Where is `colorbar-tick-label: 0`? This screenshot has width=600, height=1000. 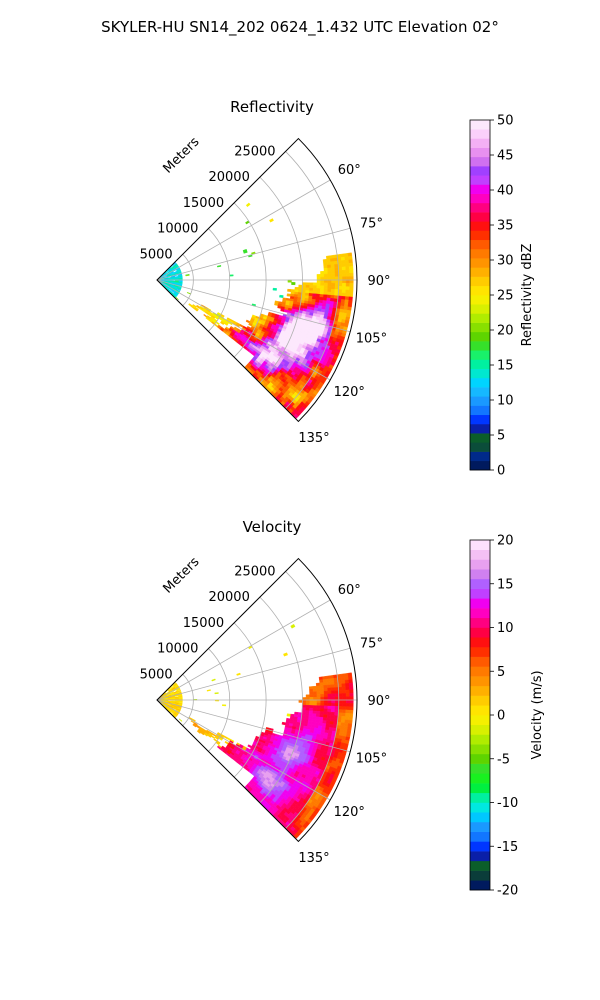 colorbar-tick-label: 0 is located at coordinates (501, 716).